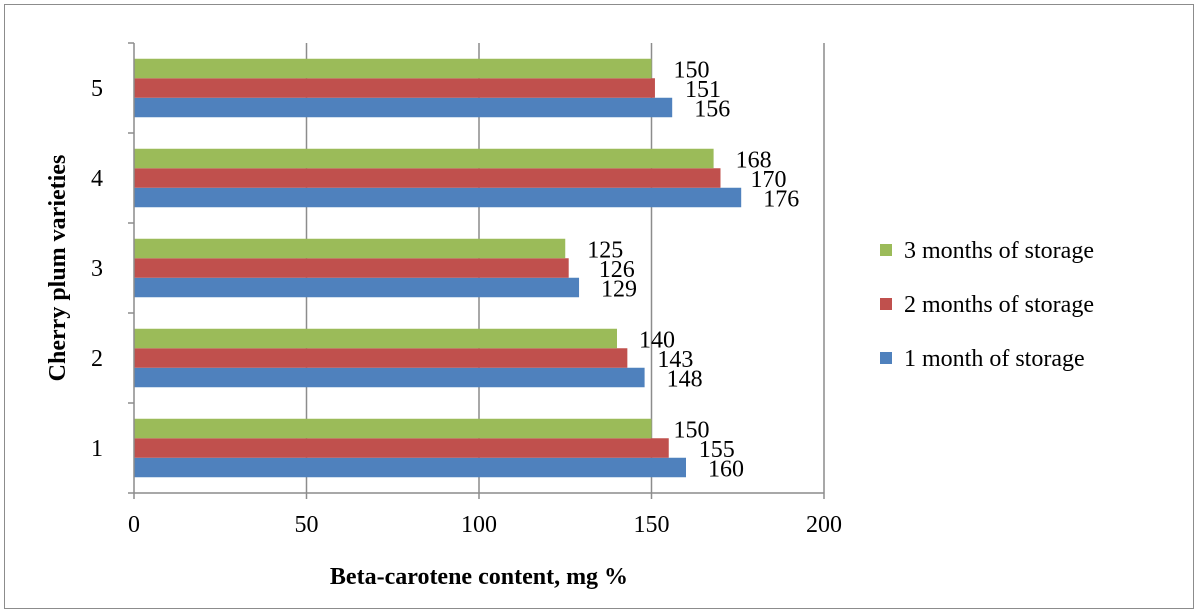 The image size is (1200, 615). What do you see at coordinates (769, 180) in the screenshot?
I see `data-label: 170` at bounding box center [769, 180].